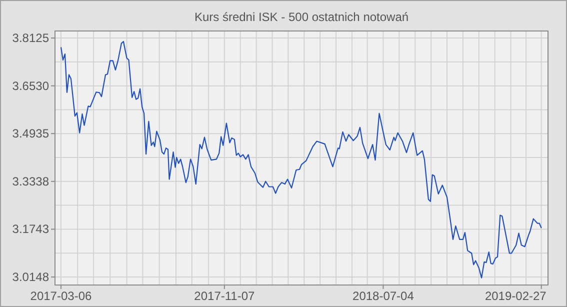  What do you see at coordinates (31, 229) in the screenshot?
I see `y-tick-label: 3.1743` at bounding box center [31, 229].